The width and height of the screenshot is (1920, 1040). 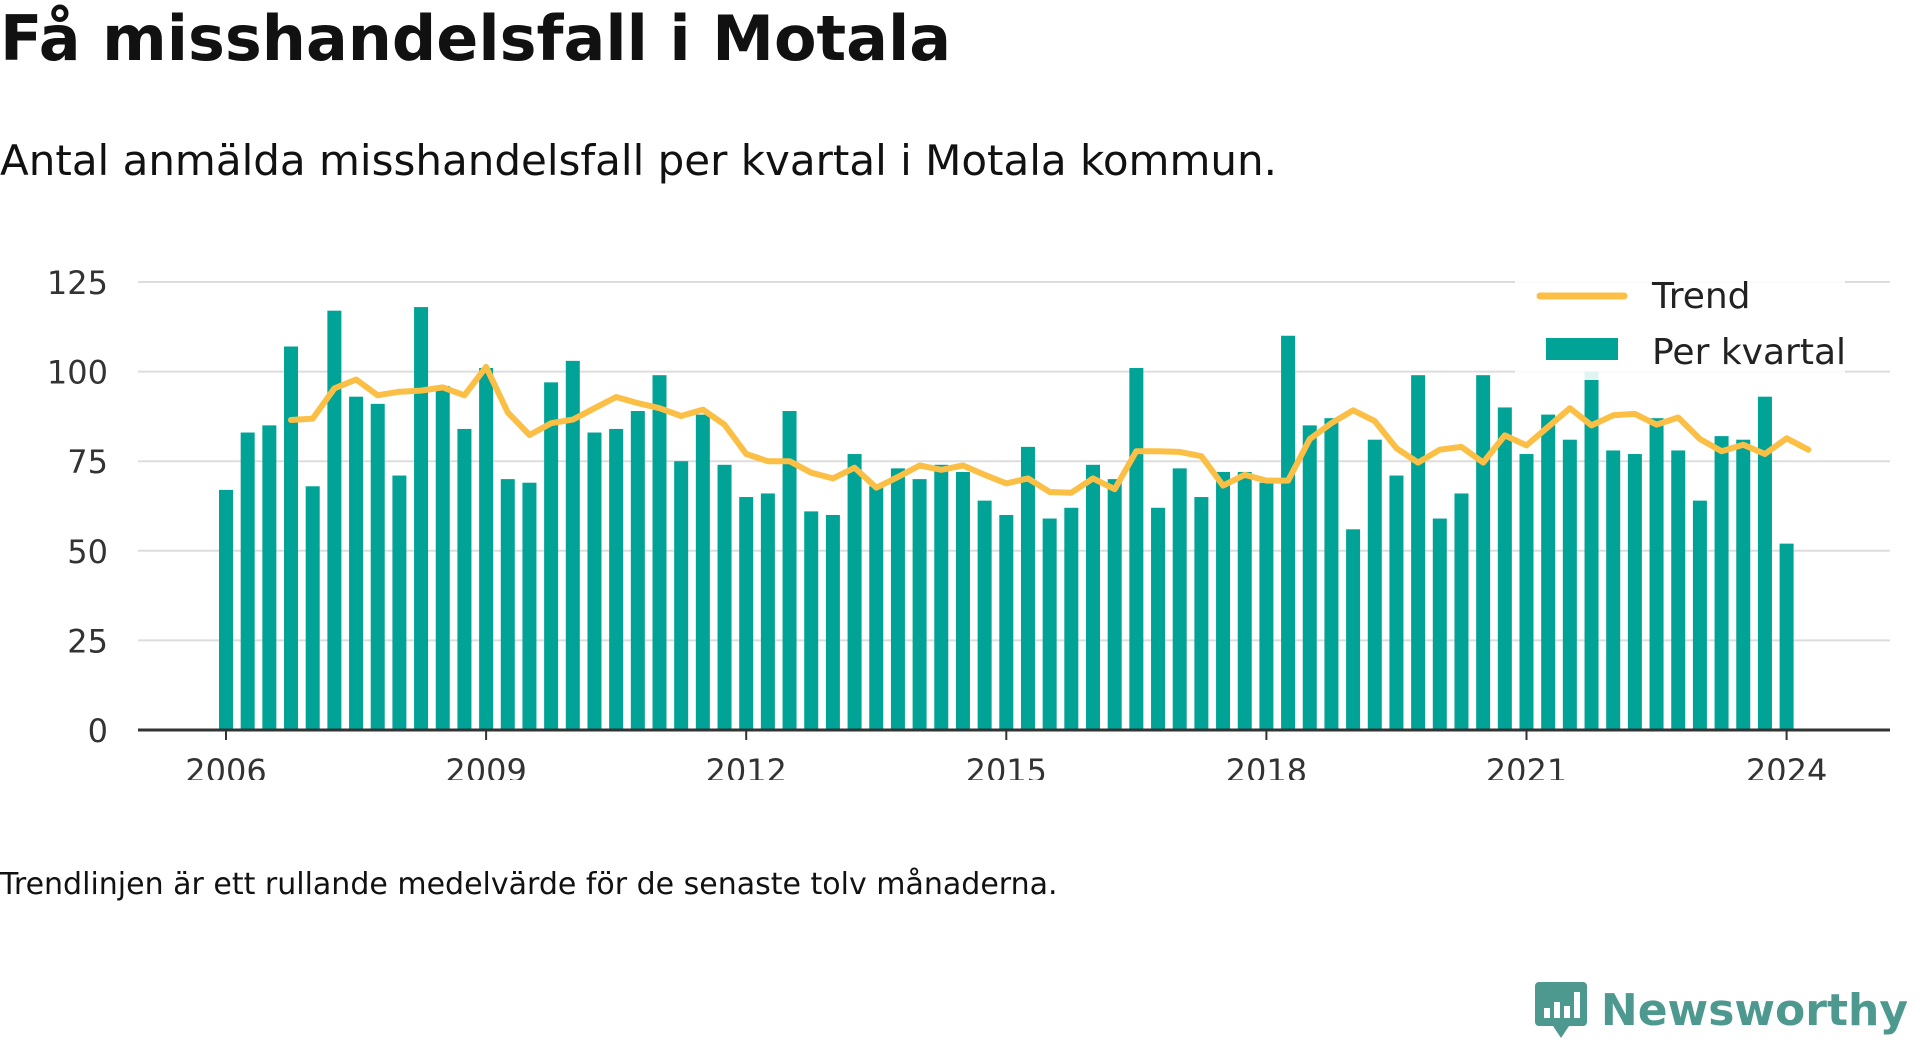 What do you see at coordinates (1396, 602) in the screenshot?
I see `bar-2019-Q3` at bounding box center [1396, 602].